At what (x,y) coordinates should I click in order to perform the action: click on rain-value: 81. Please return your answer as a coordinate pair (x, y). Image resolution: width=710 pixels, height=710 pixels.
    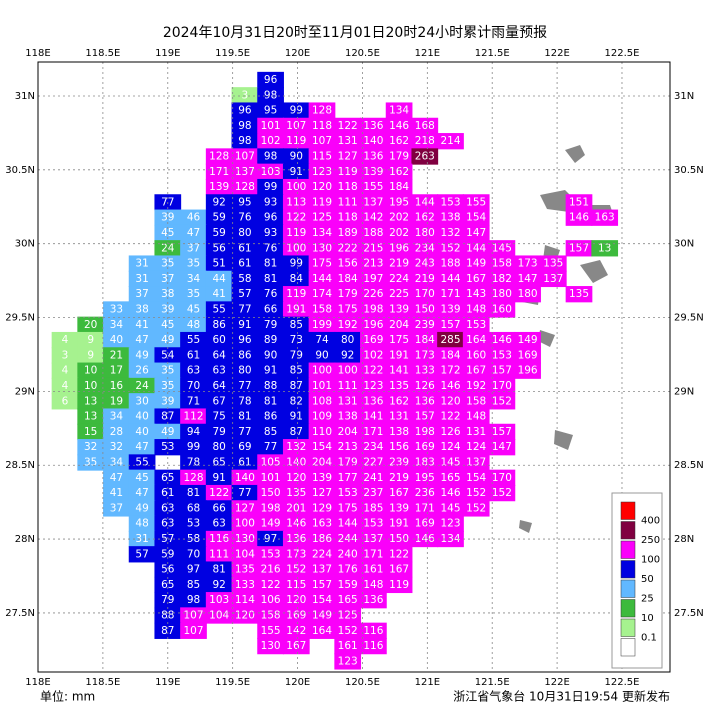
    Looking at the image, I should click on (270, 279).